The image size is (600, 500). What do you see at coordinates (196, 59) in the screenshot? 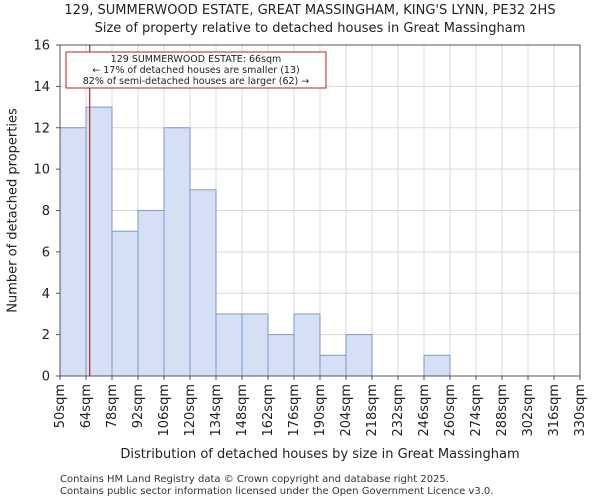
I see `annotation-line-1: 129 SUMMERWOOD ESTATE: 66sqm` at bounding box center [196, 59].